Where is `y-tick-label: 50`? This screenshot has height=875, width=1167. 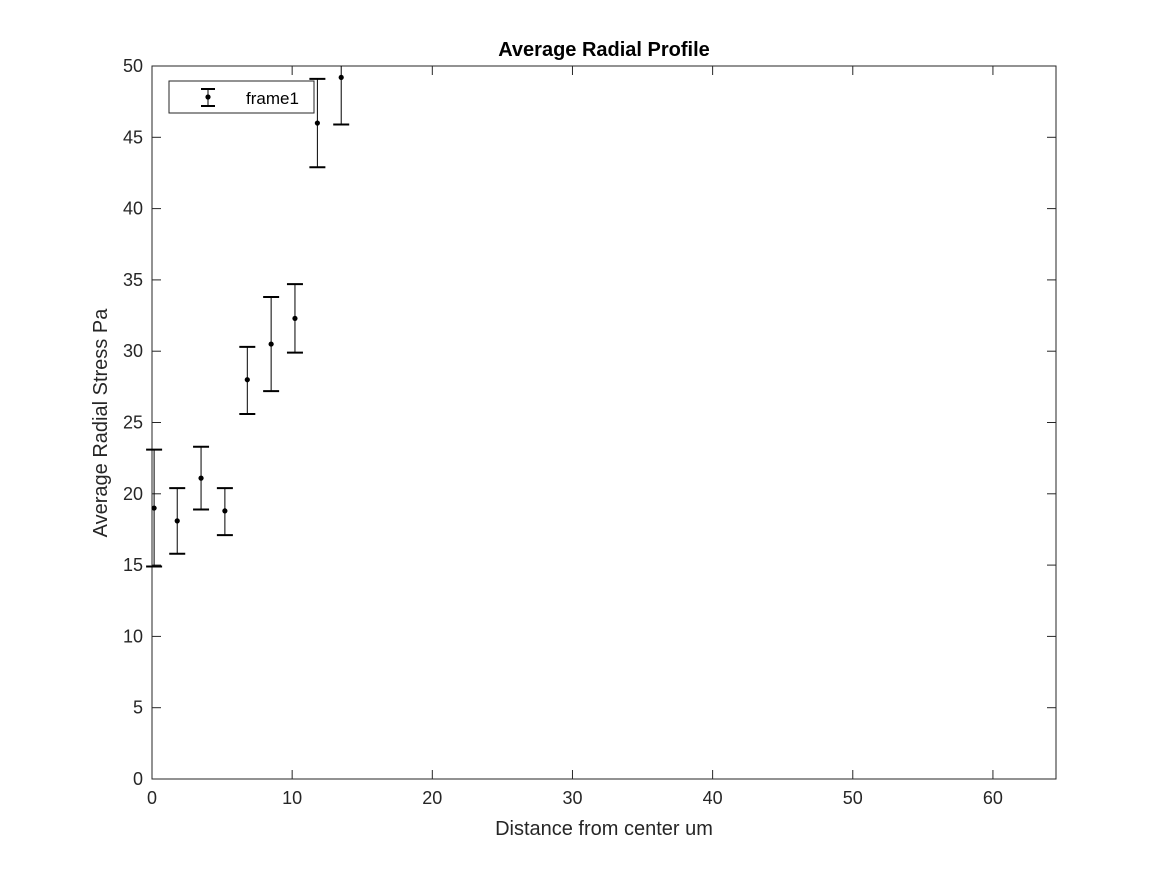
y-tick-label: 50 is located at coordinates (133, 66).